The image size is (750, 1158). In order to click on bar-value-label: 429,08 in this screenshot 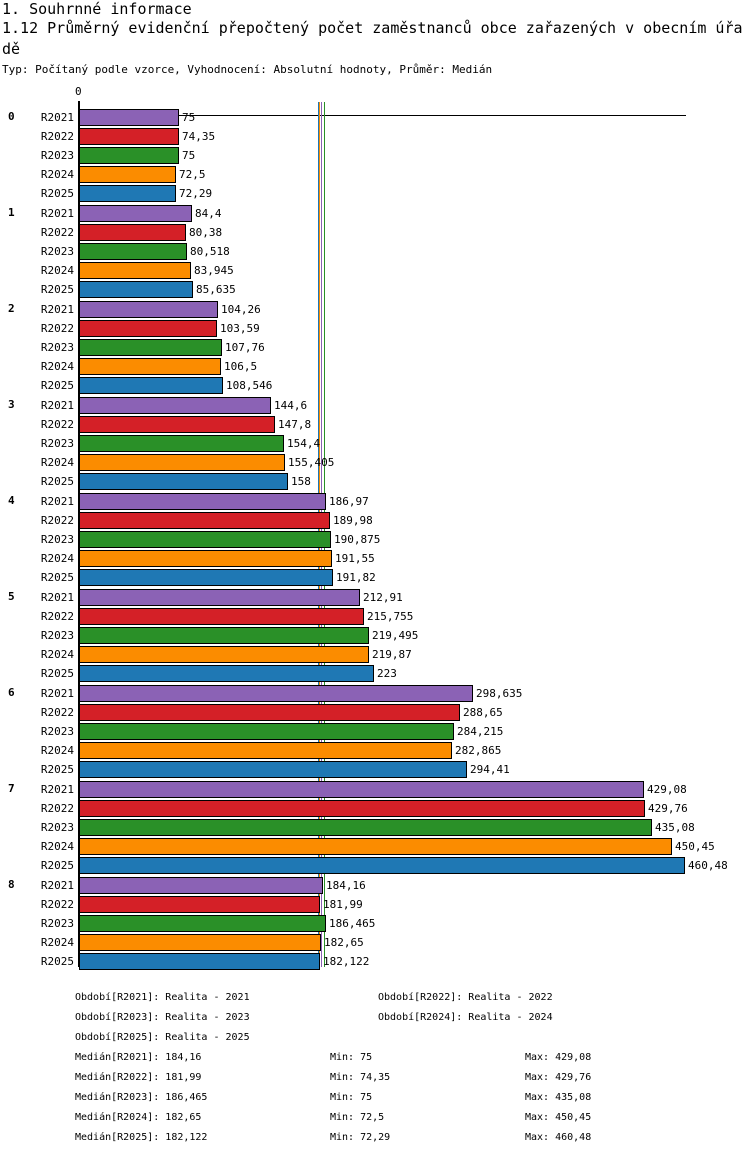, I will do `click(667, 789)`.